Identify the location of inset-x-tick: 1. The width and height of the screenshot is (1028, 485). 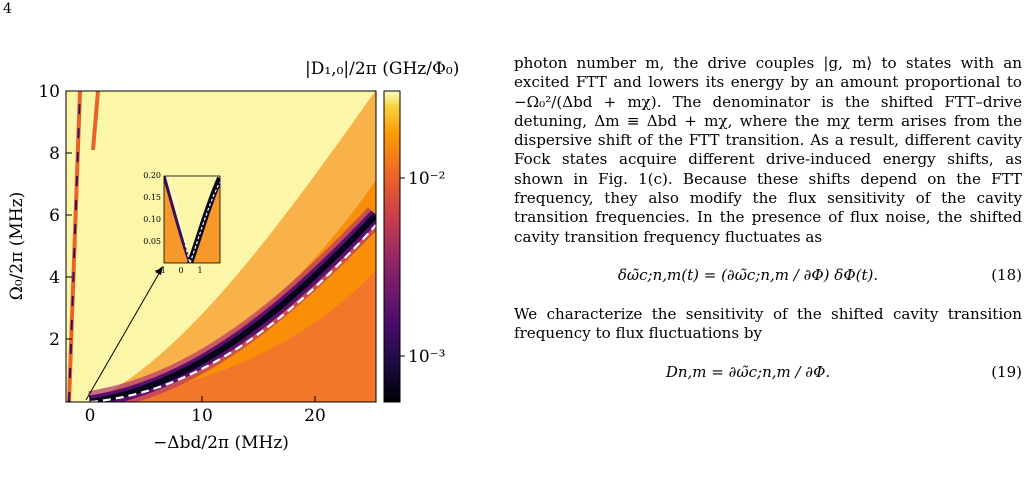
(199, 270).